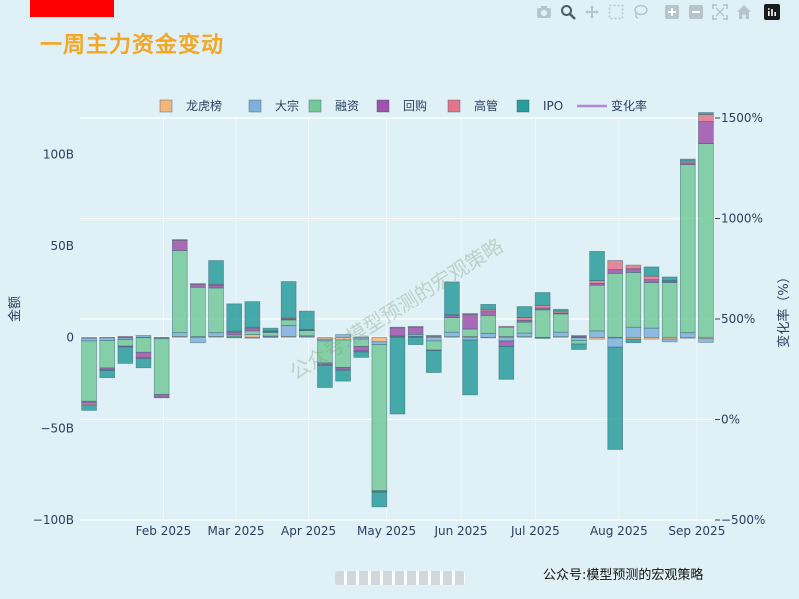 This screenshot has width=799, height=599. I want to click on legend-item-rongzi: 融资, so click(333, 106).